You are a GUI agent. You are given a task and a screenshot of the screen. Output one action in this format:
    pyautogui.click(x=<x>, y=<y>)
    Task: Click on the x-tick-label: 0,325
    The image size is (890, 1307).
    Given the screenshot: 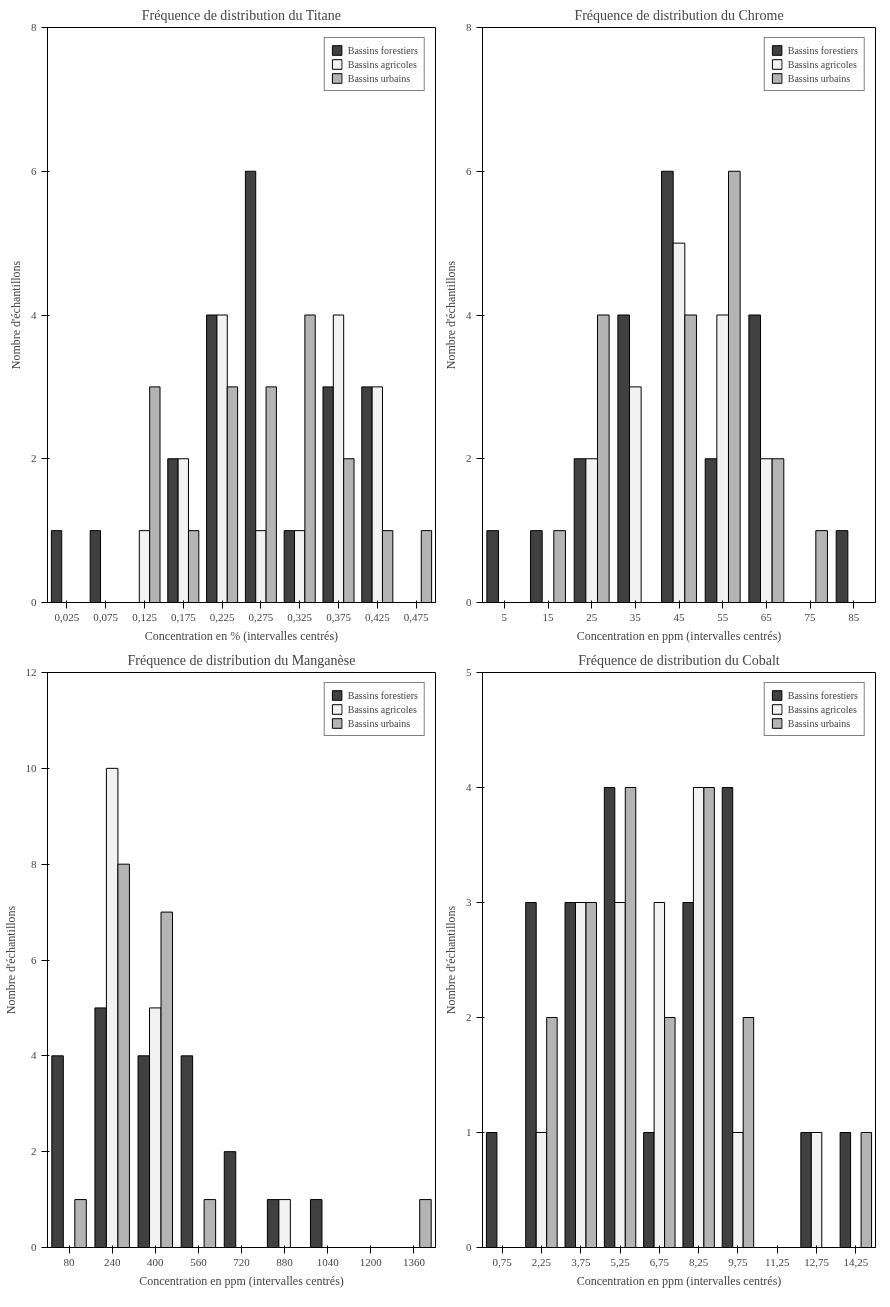 What is the action you would take?
    pyautogui.click(x=300, y=616)
    